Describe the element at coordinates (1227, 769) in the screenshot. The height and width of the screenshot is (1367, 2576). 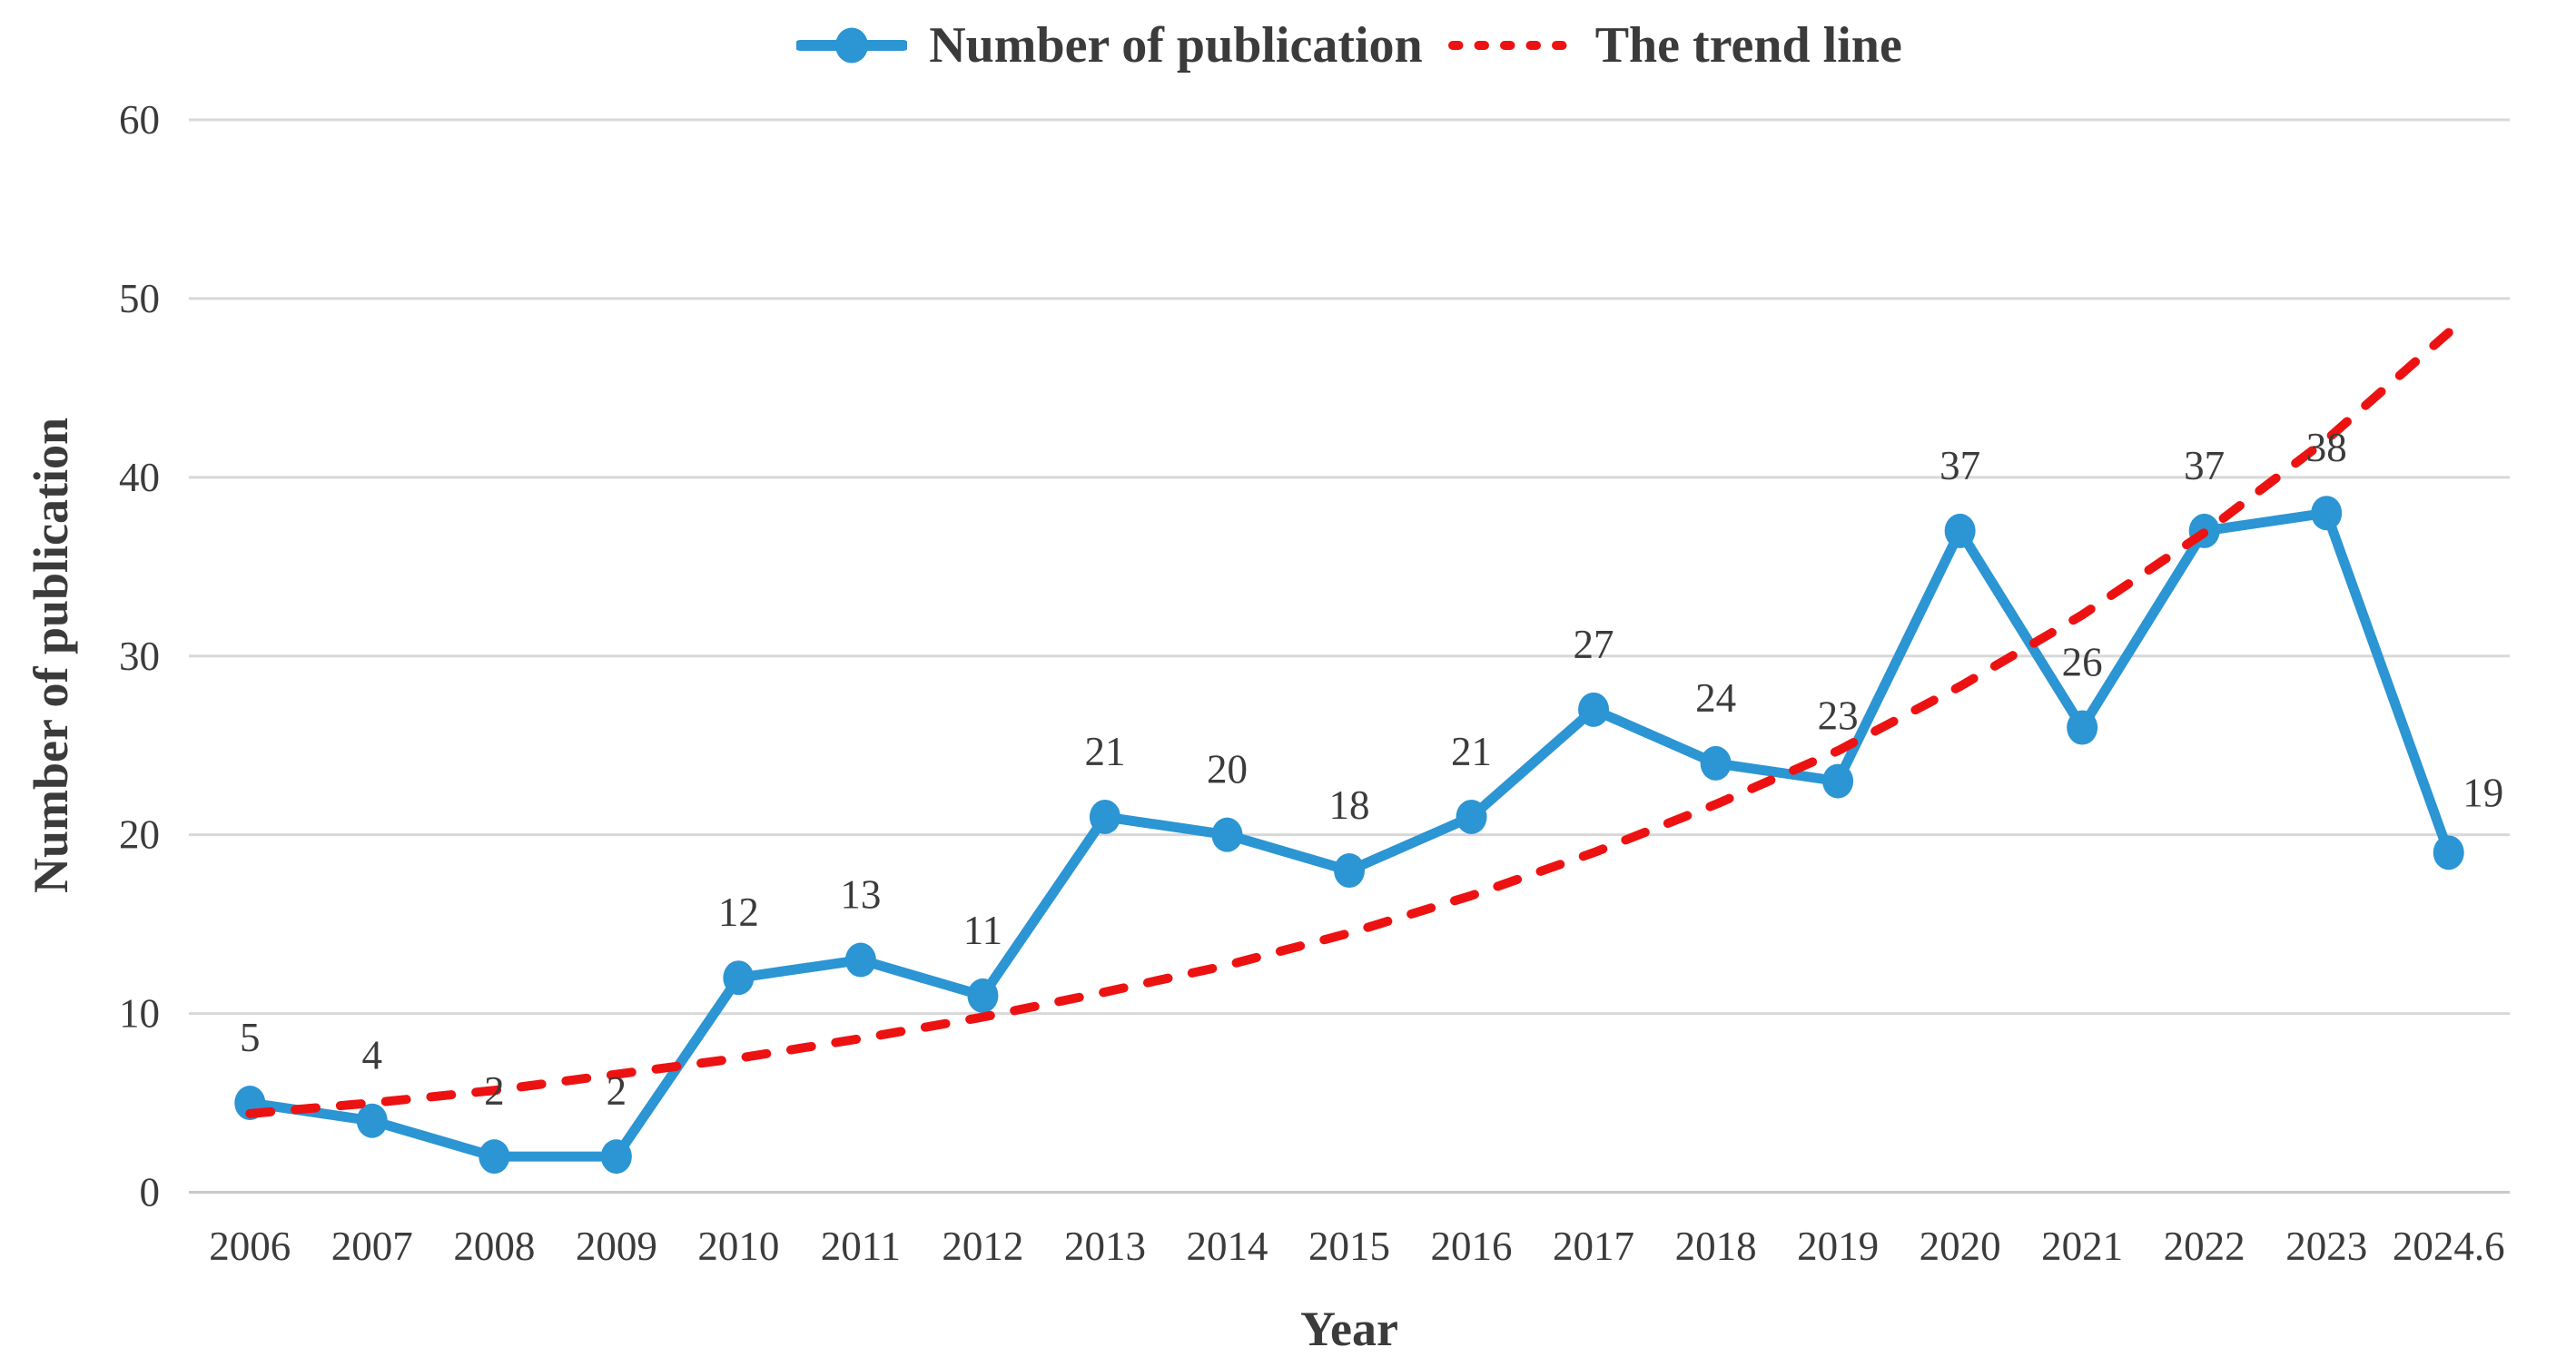
I see `data-point-label: 20` at that location.